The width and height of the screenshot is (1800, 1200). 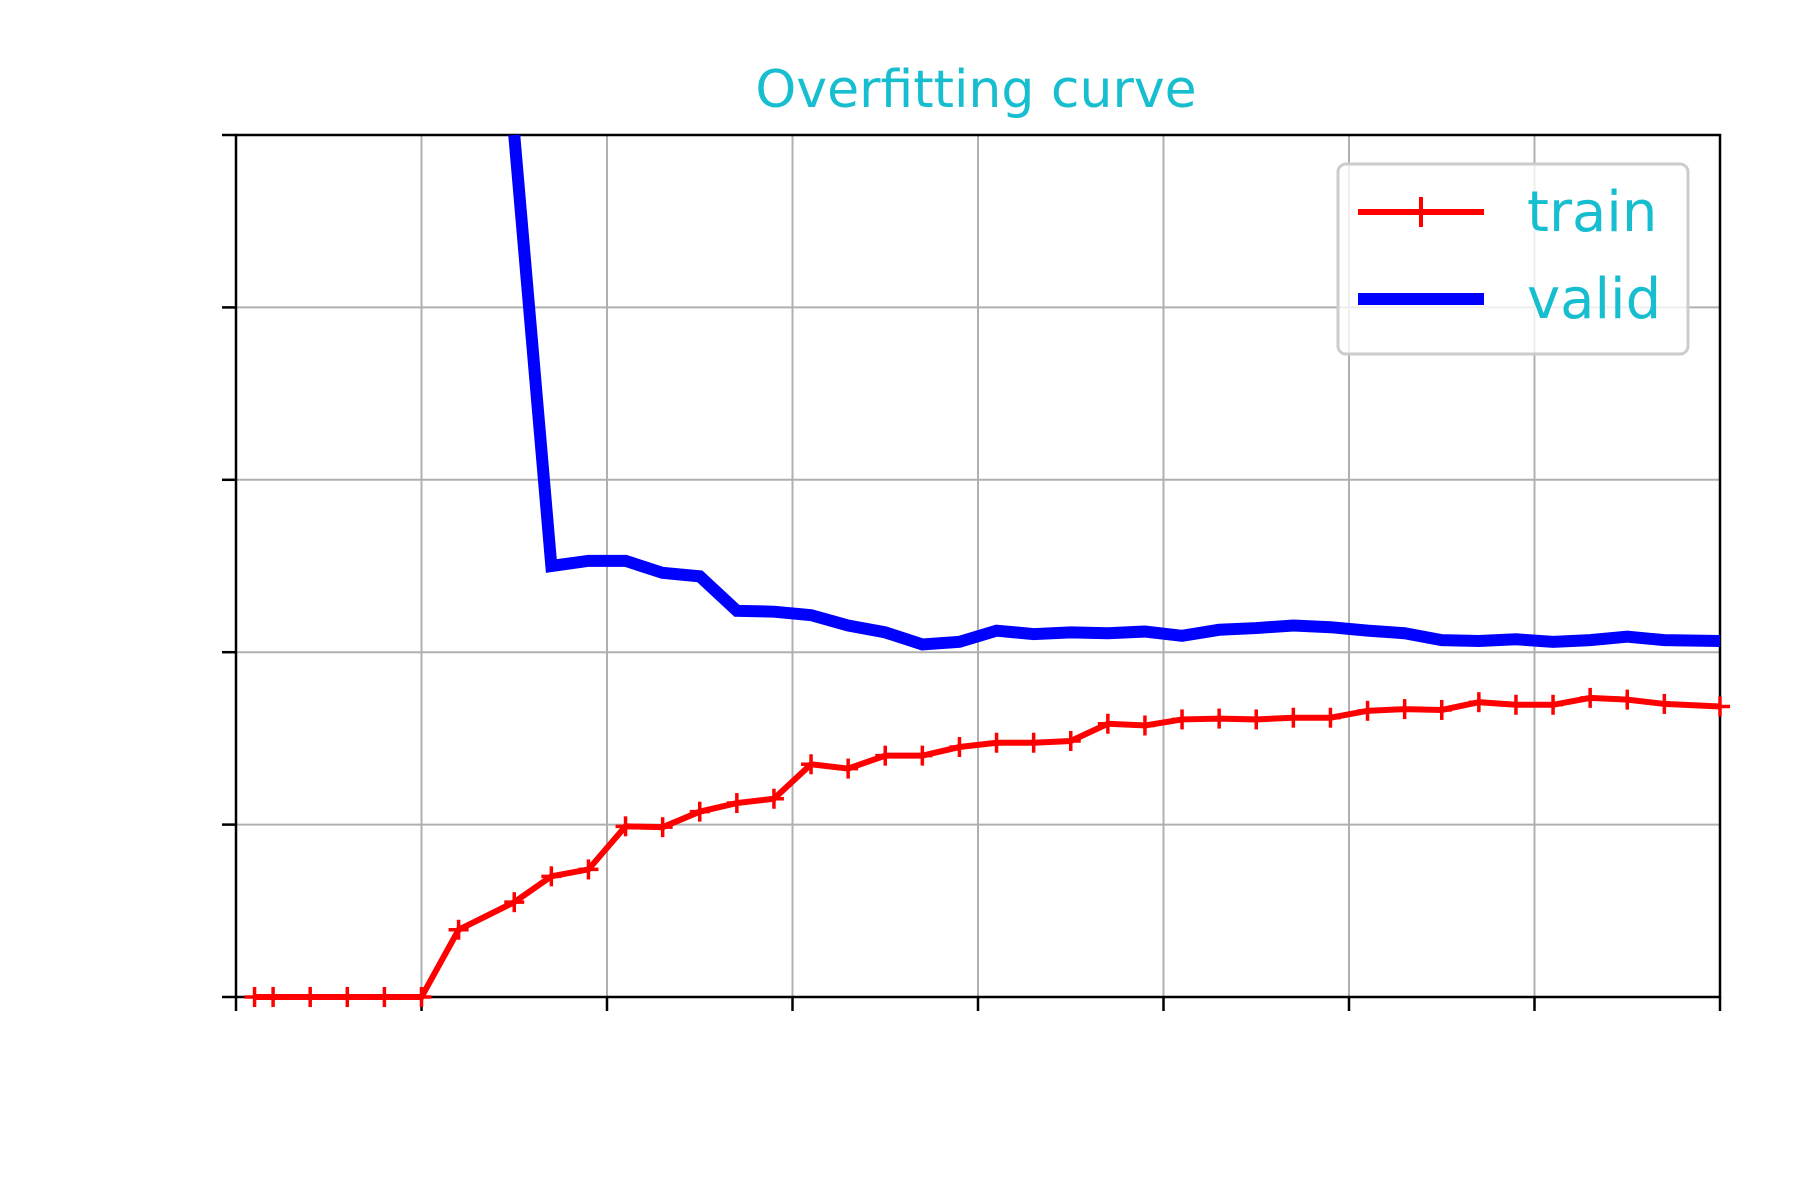 What do you see at coordinates (975, 90) in the screenshot?
I see `chart-title: Overfitting curve` at bounding box center [975, 90].